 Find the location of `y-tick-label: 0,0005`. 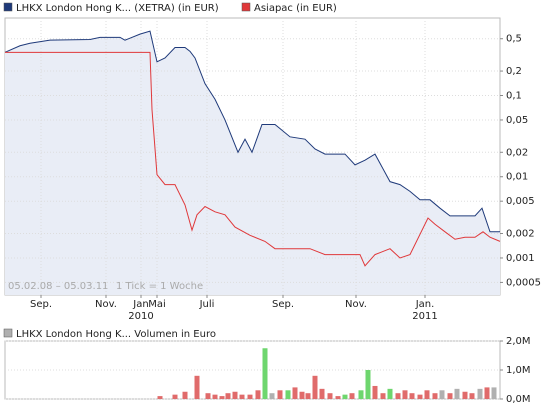

y-tick-label: 0,0005 is located at coordinates (523, 282).